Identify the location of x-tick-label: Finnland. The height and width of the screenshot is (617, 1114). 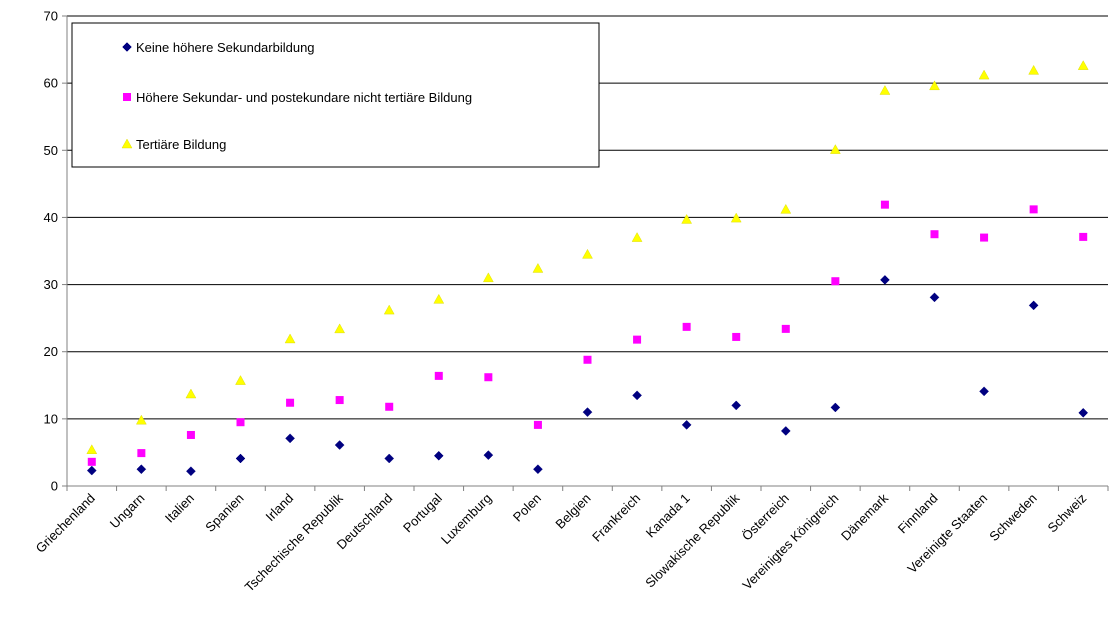
(918, 514).